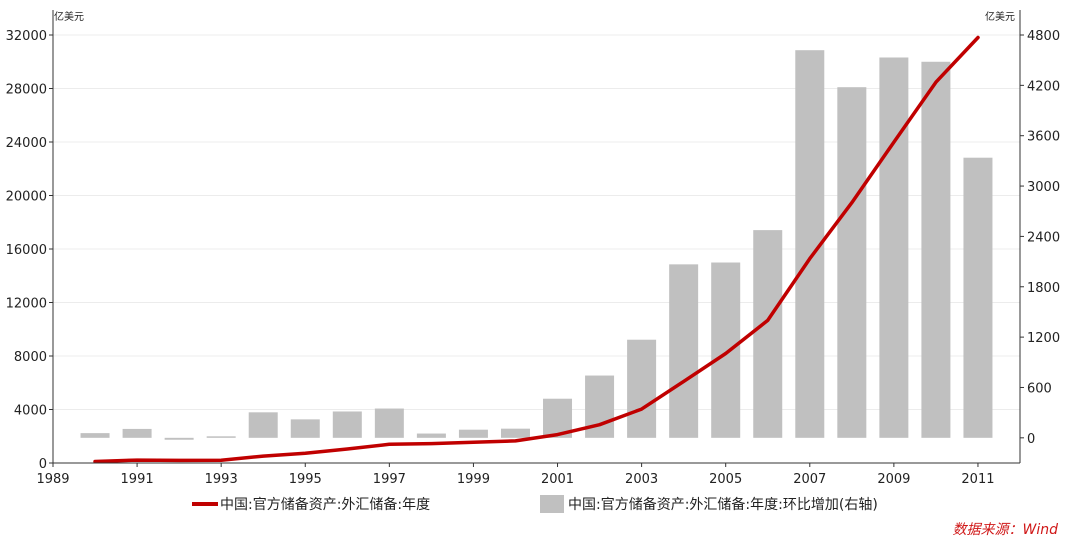  I want to click on right-tick-label: 4800, so click(1043, 36).